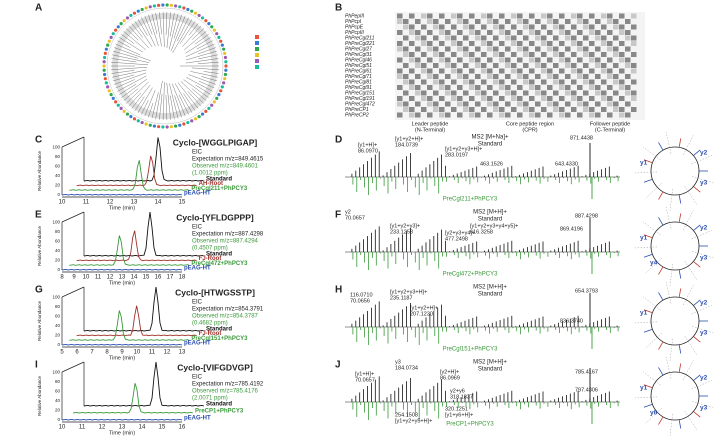 Image resolution: width=725 pixels, height=442 pixels. Describe the element at coordinates (471, 350) in the screenshot. I see `ms-sample: PreCgl151+PhPCY3` at that location.